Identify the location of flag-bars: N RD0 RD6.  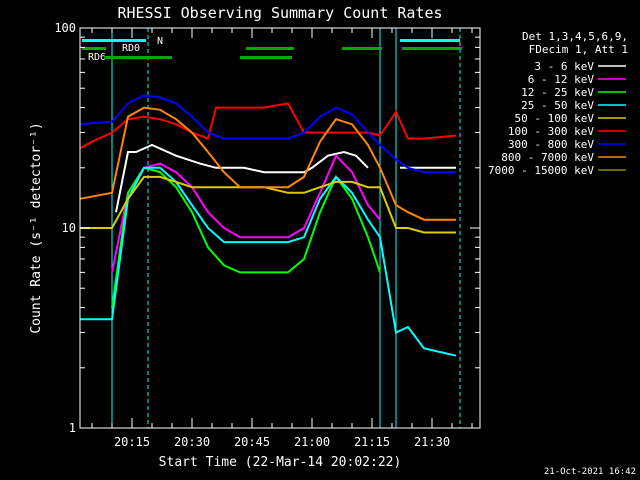
(272, 49).